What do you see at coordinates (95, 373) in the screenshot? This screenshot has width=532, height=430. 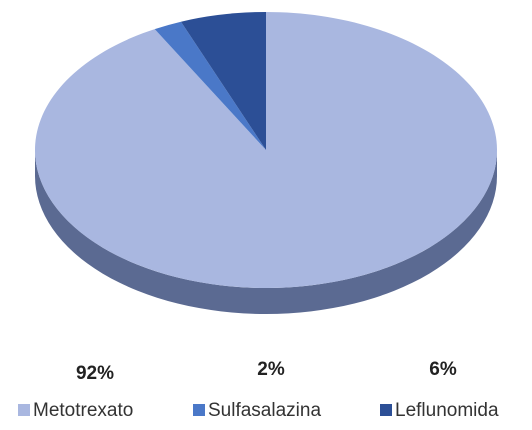 I see `data-label: 92%` at bounding box center [95, 373].